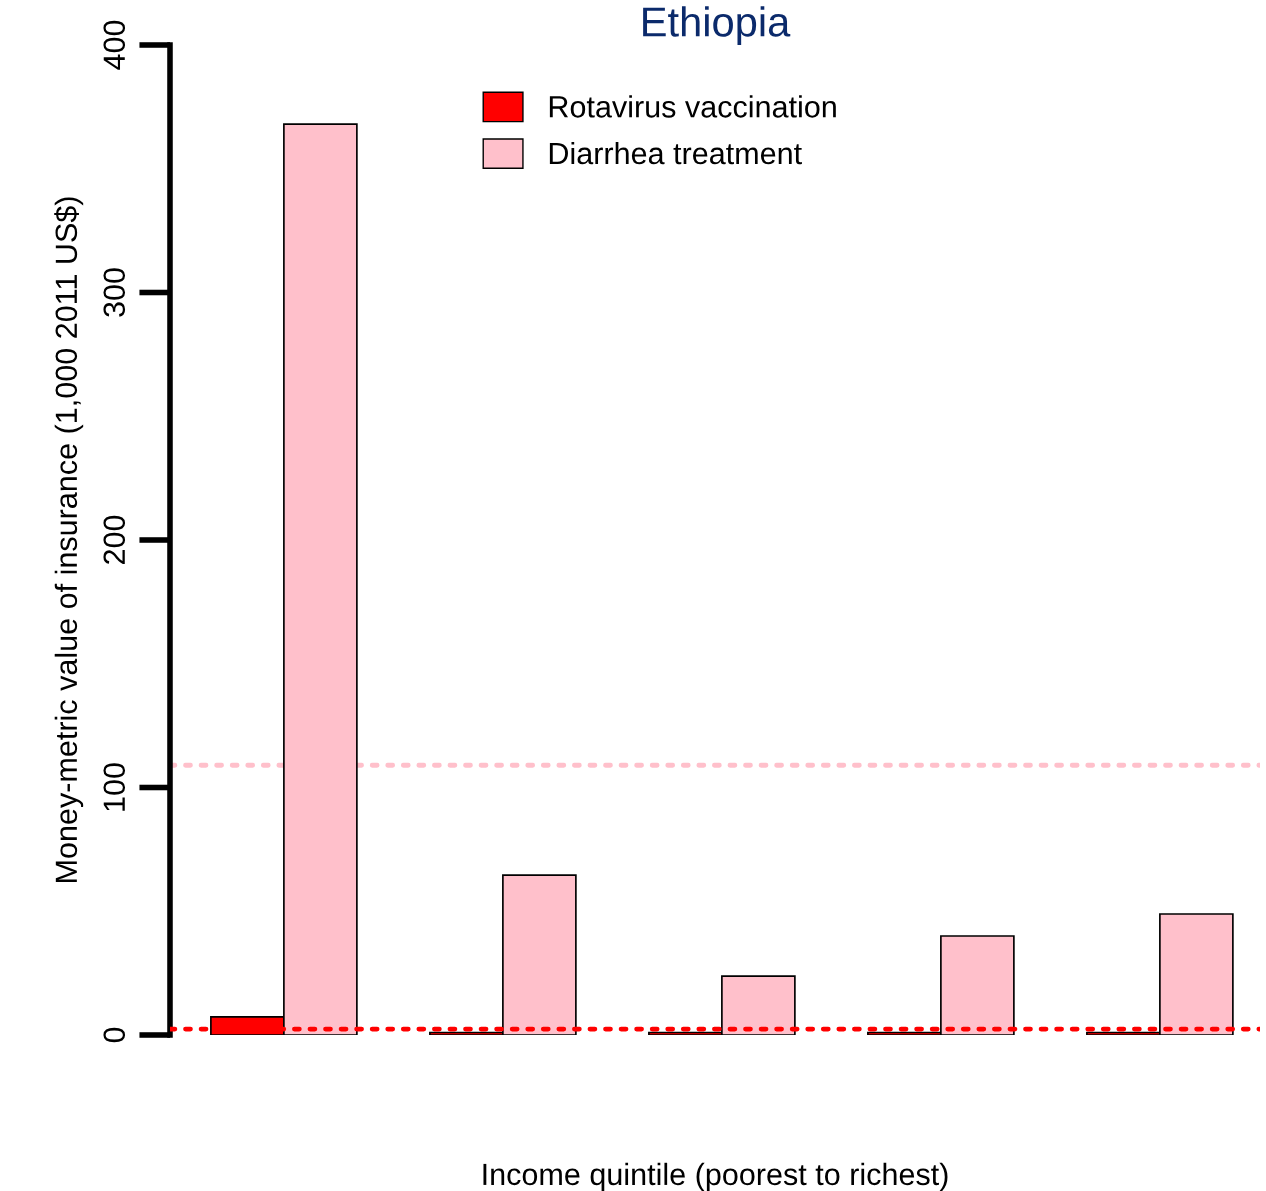 This screenshot has width=1266, height=1191. What do you see at coordinates (69, 539) in the screenshot?
I see `y-axis-title: Money-metric value of insurance (1,000 2011 US$)` at bounding box center [69, 539].